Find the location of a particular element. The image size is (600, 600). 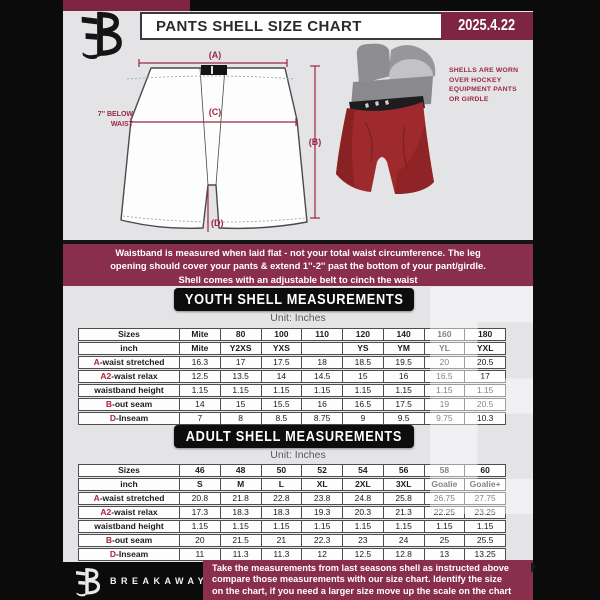

table-row: inch Mite Y2XS YXS YS YM YL YXL is located at coordinates (292, 348).